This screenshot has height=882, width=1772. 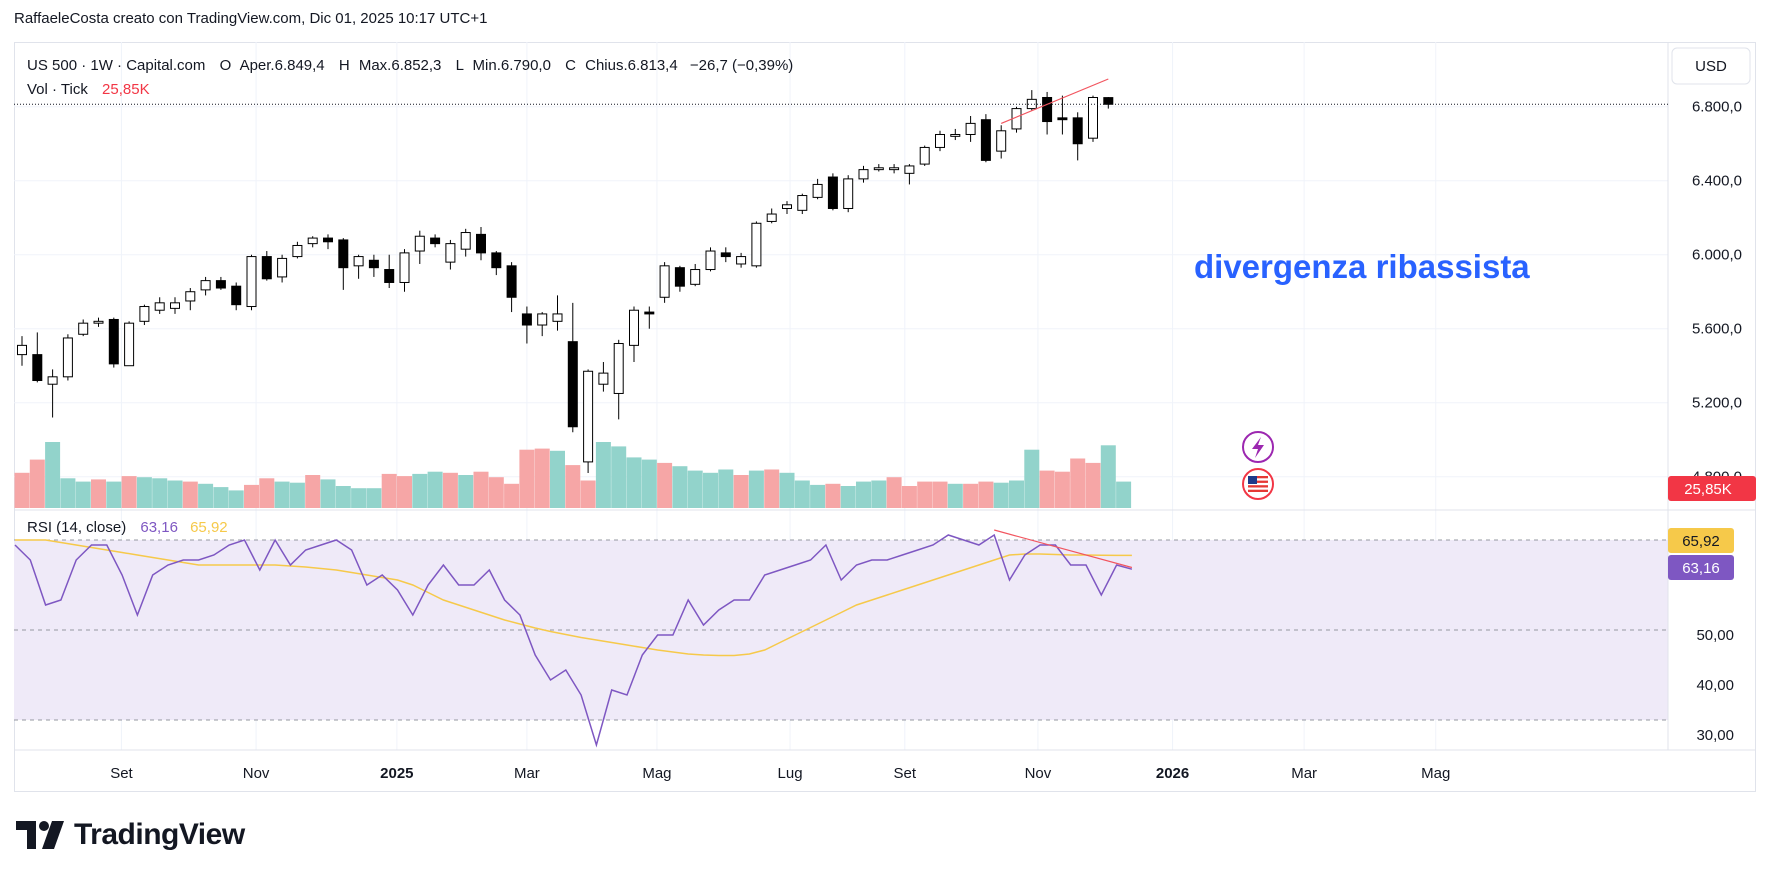 What do you see at coordinates (1063, 549) in the screenshot?
I see `divergence-line-rsi` at bounding box center [1063, 549].